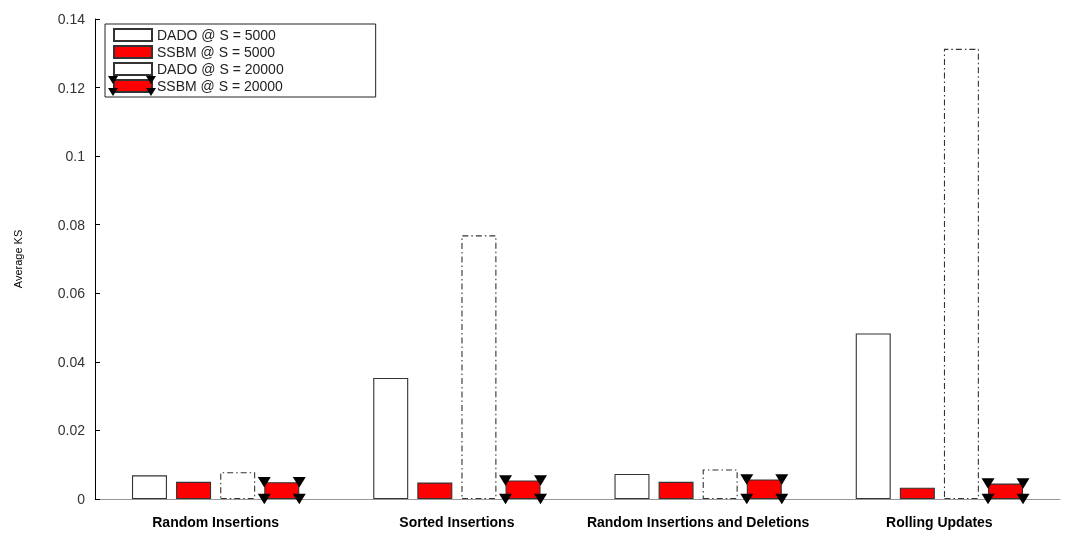  What do you see at coordinates (17, 259) in the screenshot?
I see `y-axis-title: Average KS` at bounding box center [17, 259].